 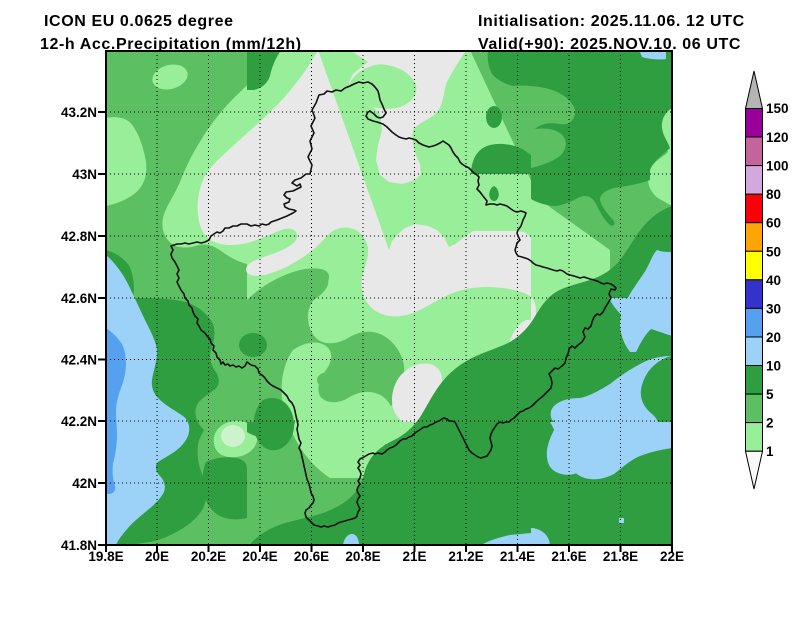 I want to click on svg-text: 20.2E, so click(x=208, y=556).